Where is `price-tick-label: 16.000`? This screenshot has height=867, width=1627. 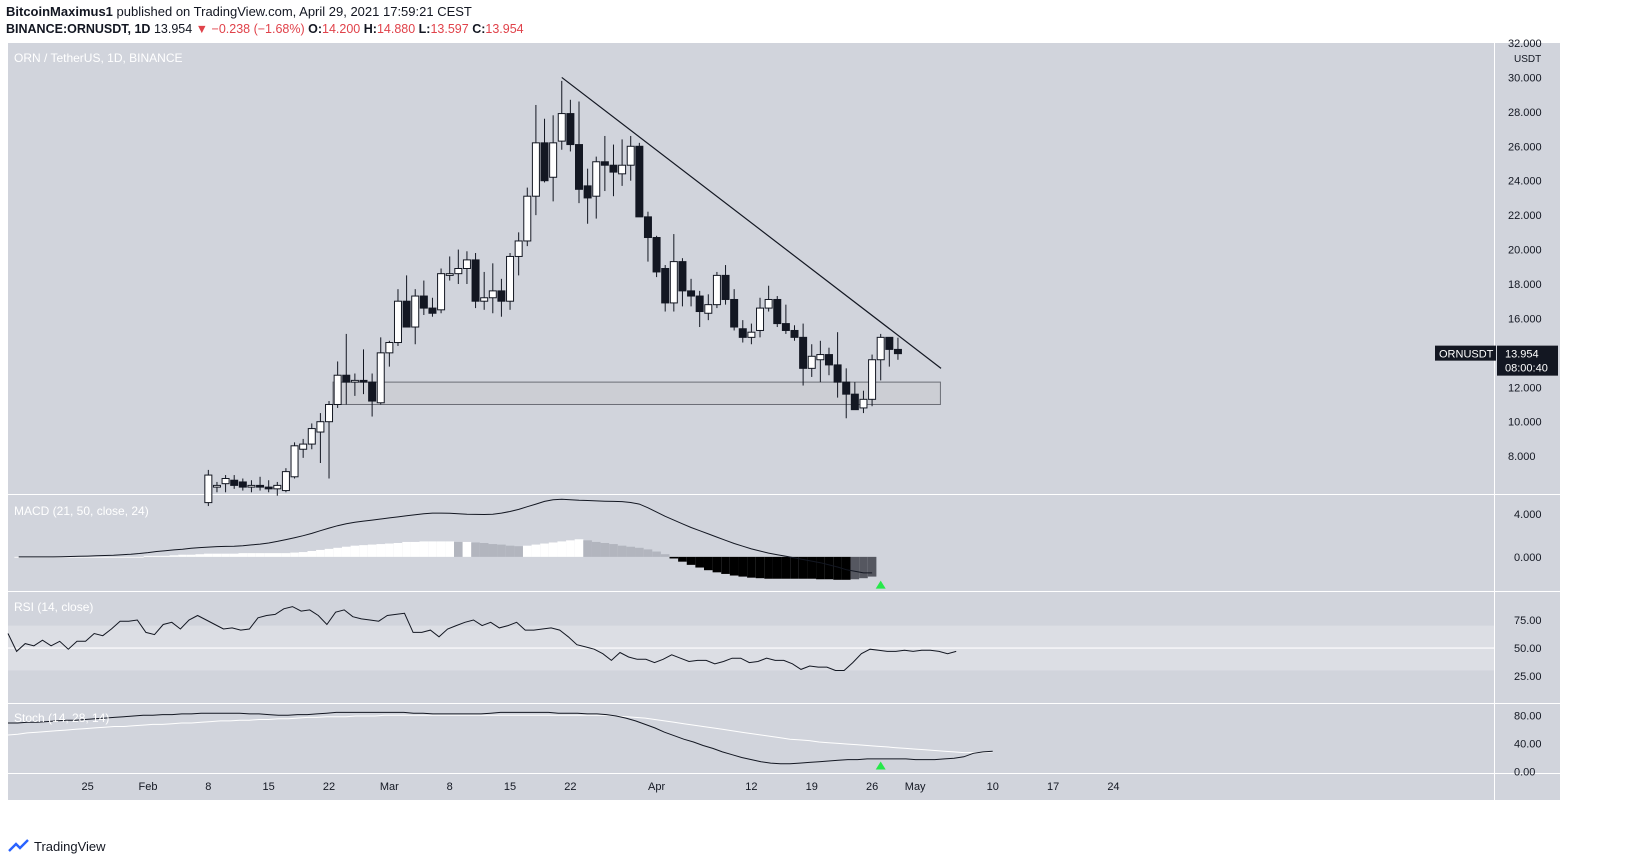
price-tick-label: 16.000 is located at coordinates (1525, 319).